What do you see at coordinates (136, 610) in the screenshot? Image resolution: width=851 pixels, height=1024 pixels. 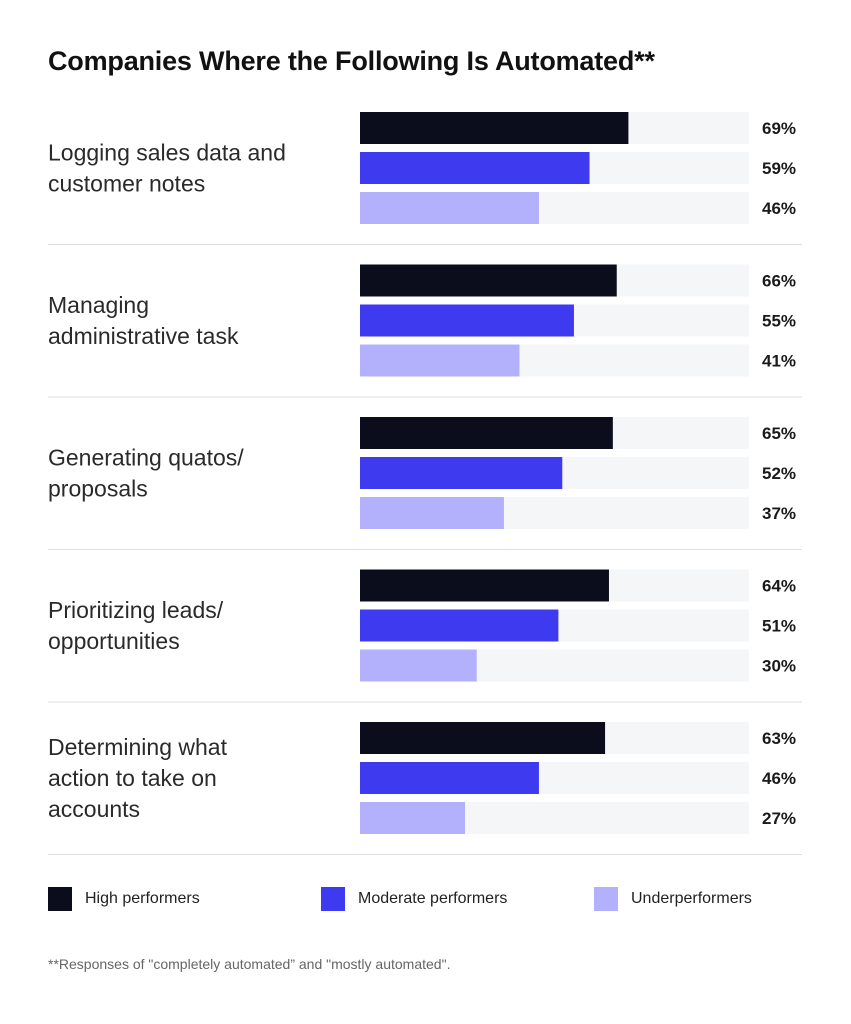 I see `category-label-line: Prioritizing leads/` at bounding box center [136, 610].